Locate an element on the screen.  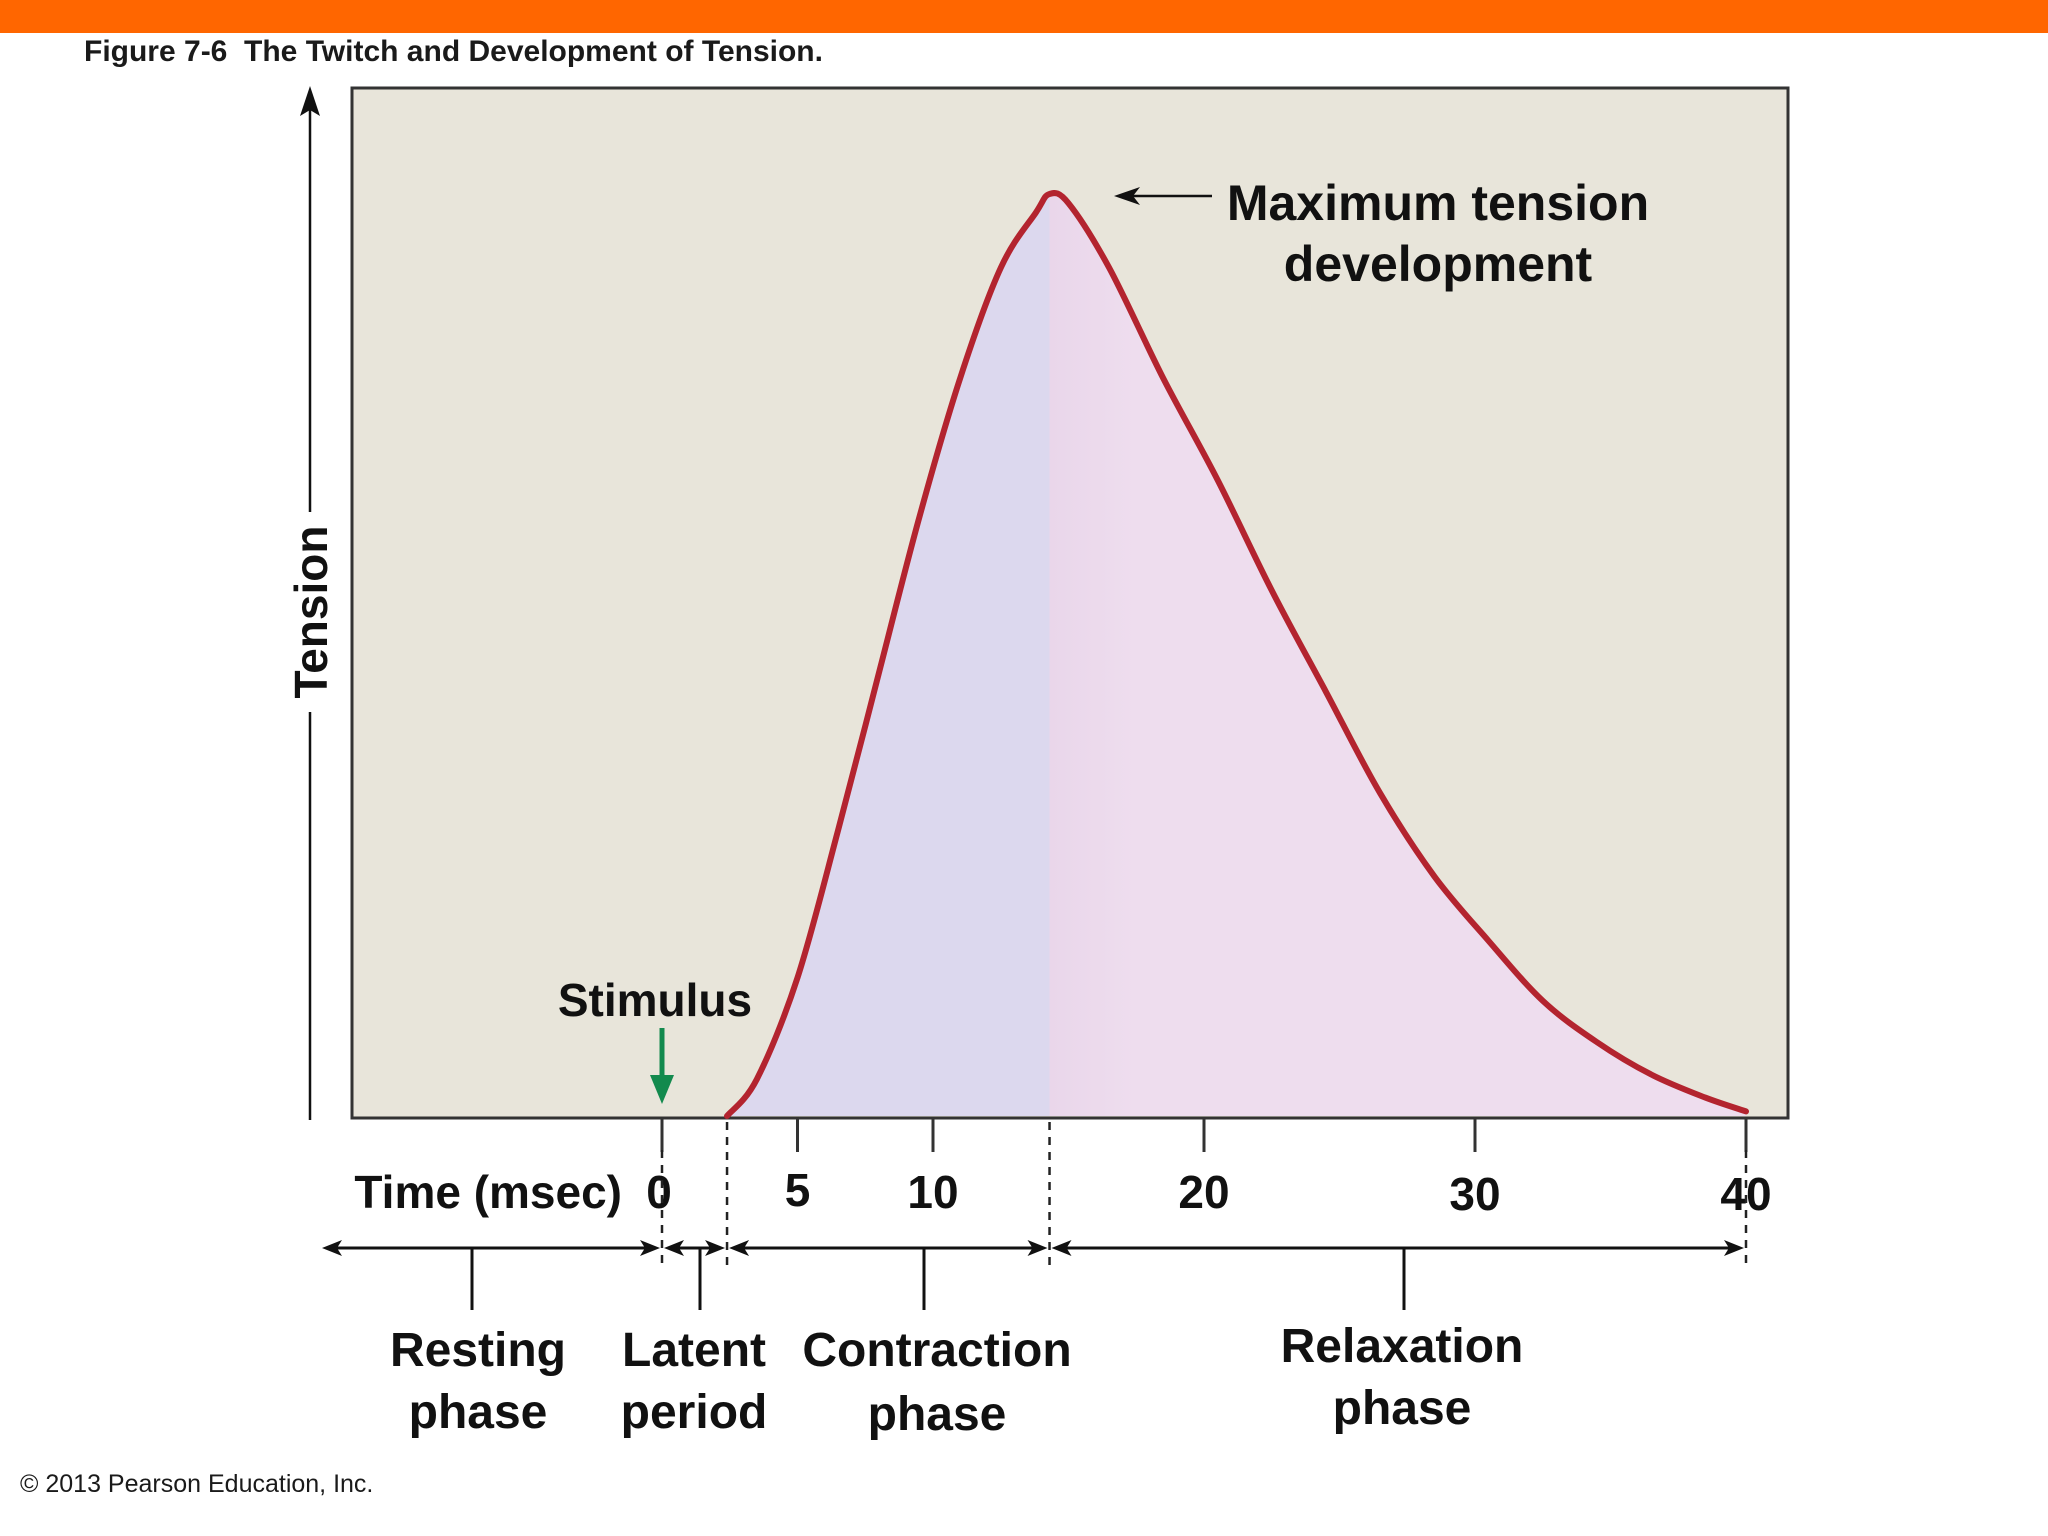
copyright-notice: © 2013 Pearson Education, Inc. is located at coordinates (197, 1484).